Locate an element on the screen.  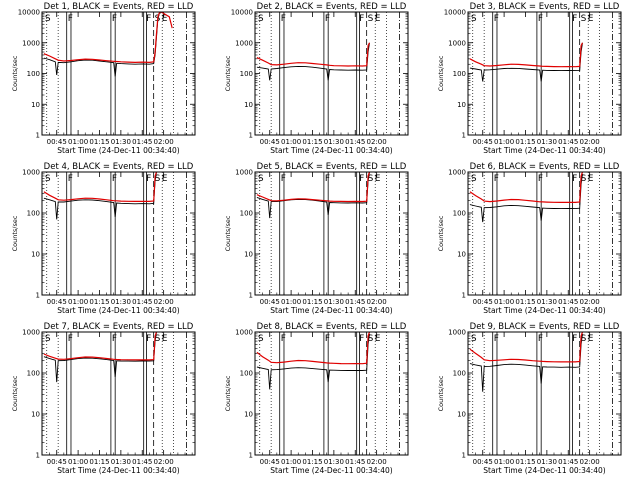
panel-title: Det 7, BLACK = Events, RED = LLD is located at coordinates (119, 327).